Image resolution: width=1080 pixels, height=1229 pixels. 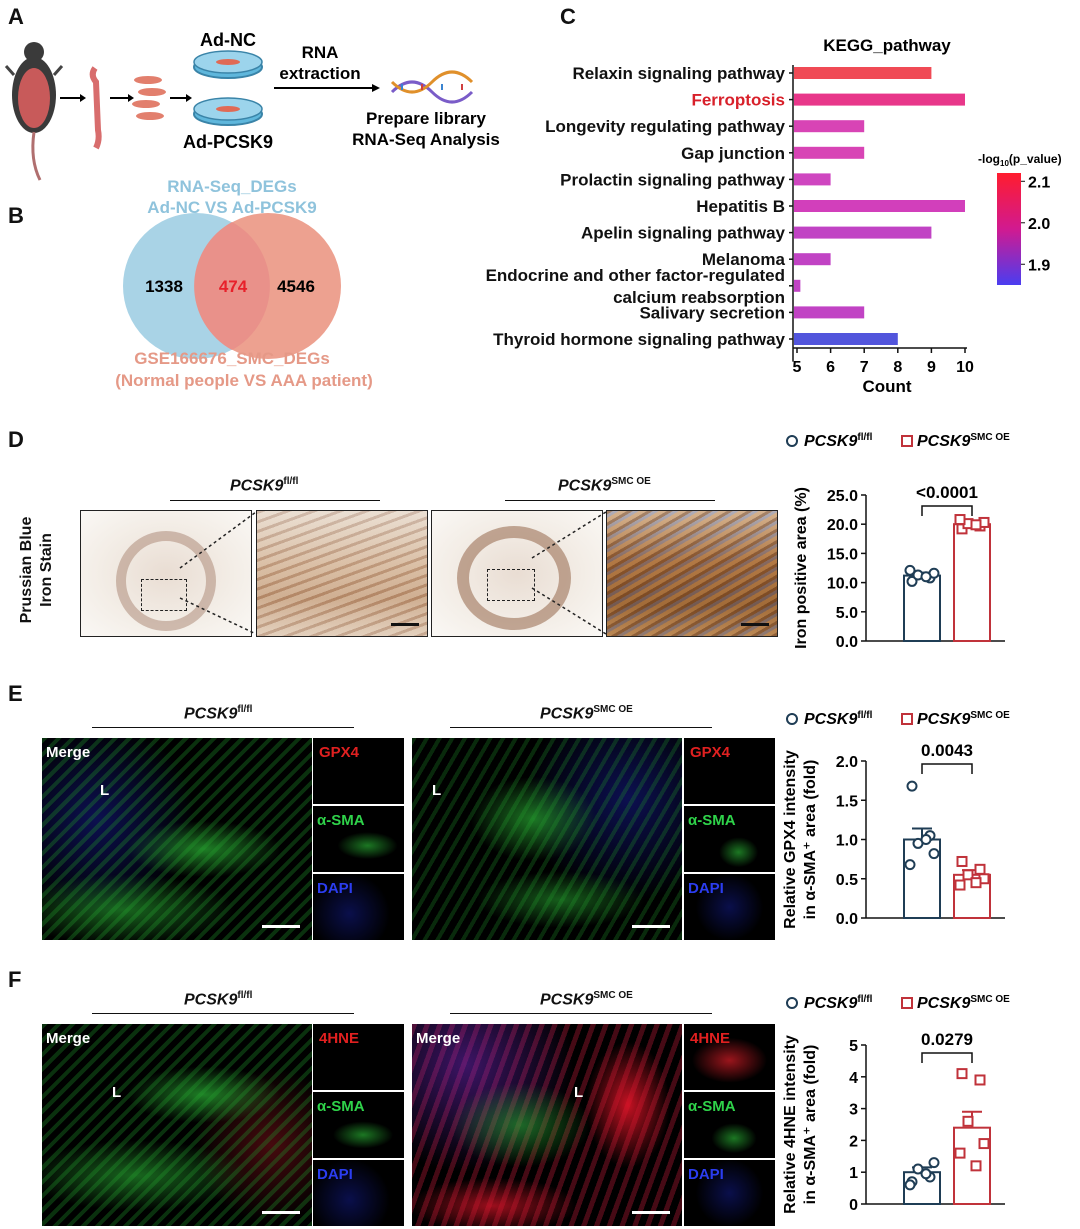 What do you see at coordinates (947, 750) in the screenshot?
I see `p-value-label: 0.0043` at bounding box center [947, 750].